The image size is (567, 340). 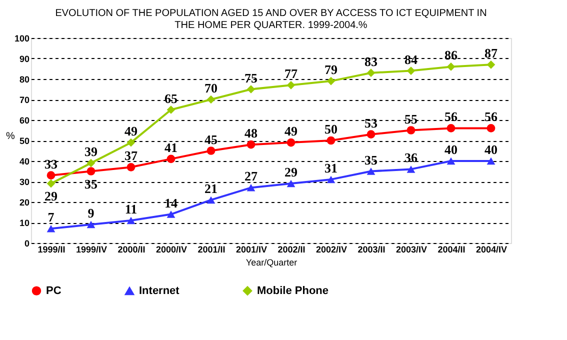 I want to click on y-tick-label: 60, so click(x=24, y=121).